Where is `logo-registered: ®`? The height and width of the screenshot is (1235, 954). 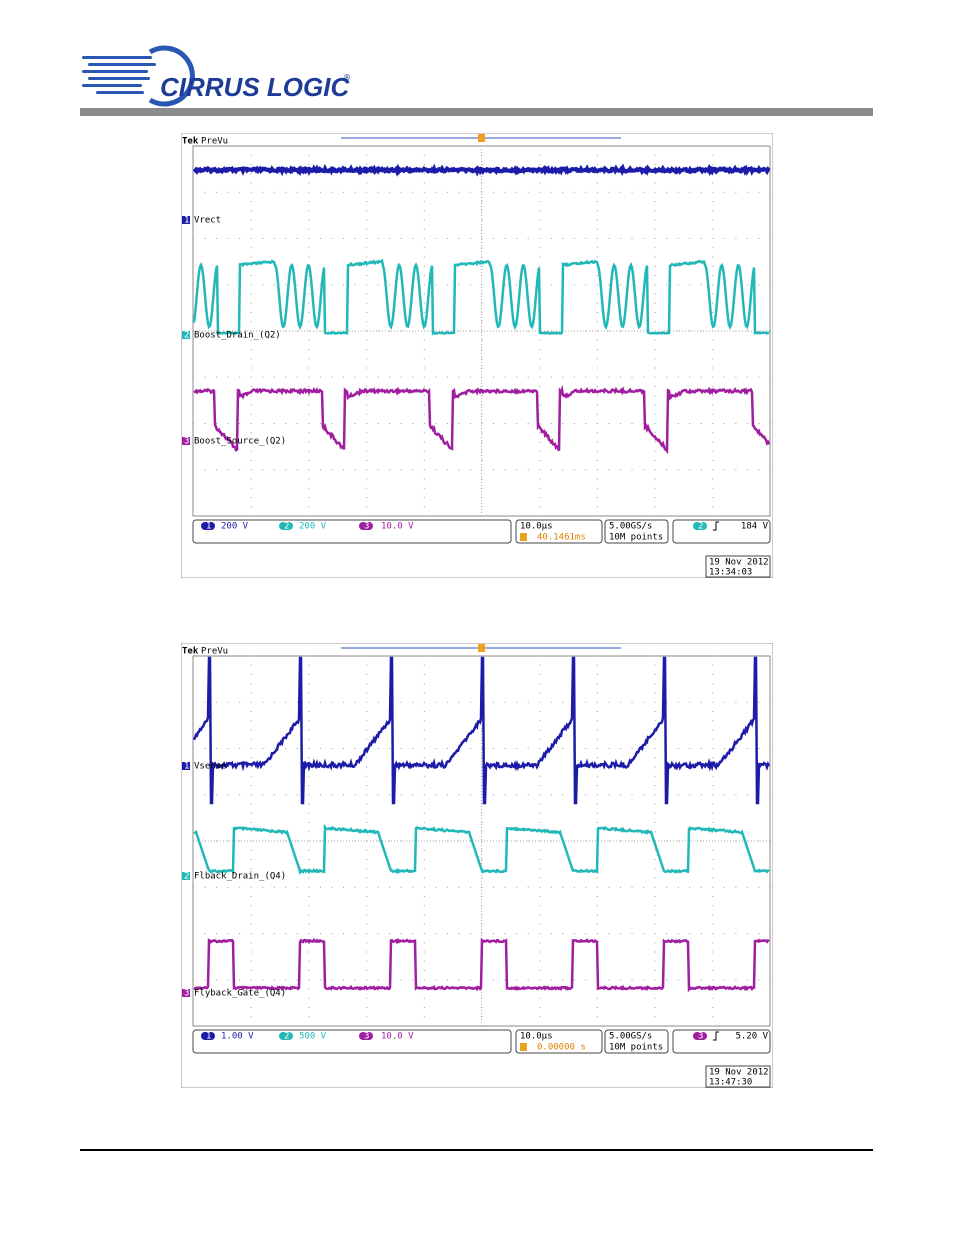 logo-registered: ® is located at coordinates (347, 77).